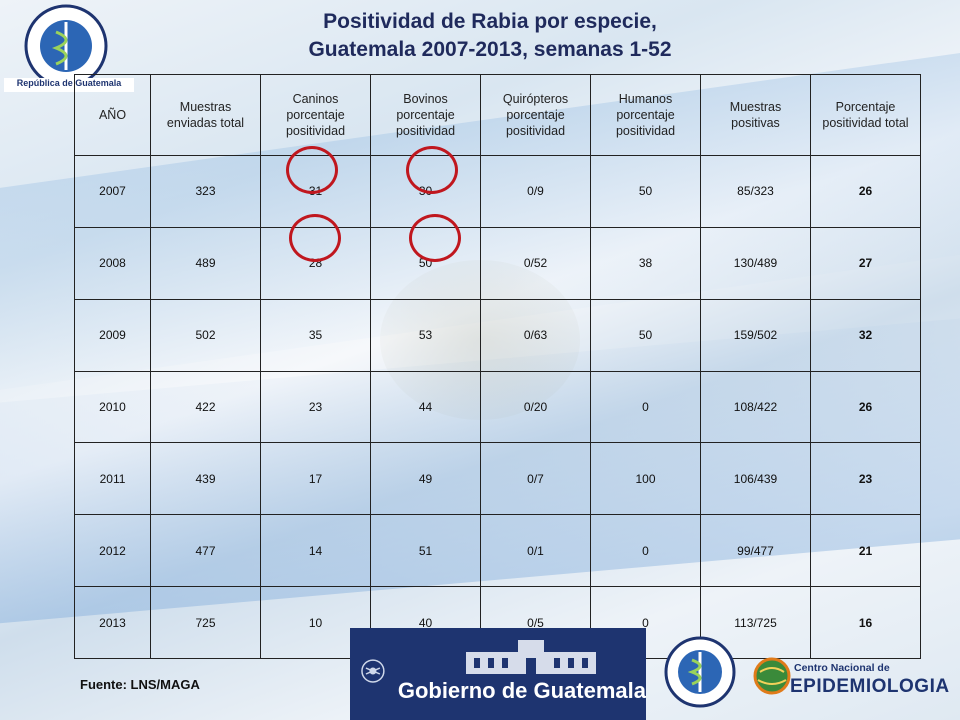  What do you see at coordinates (112, 335) in the screenshot?
I see `cell-year: 2009` at bounding box center [112, 335].